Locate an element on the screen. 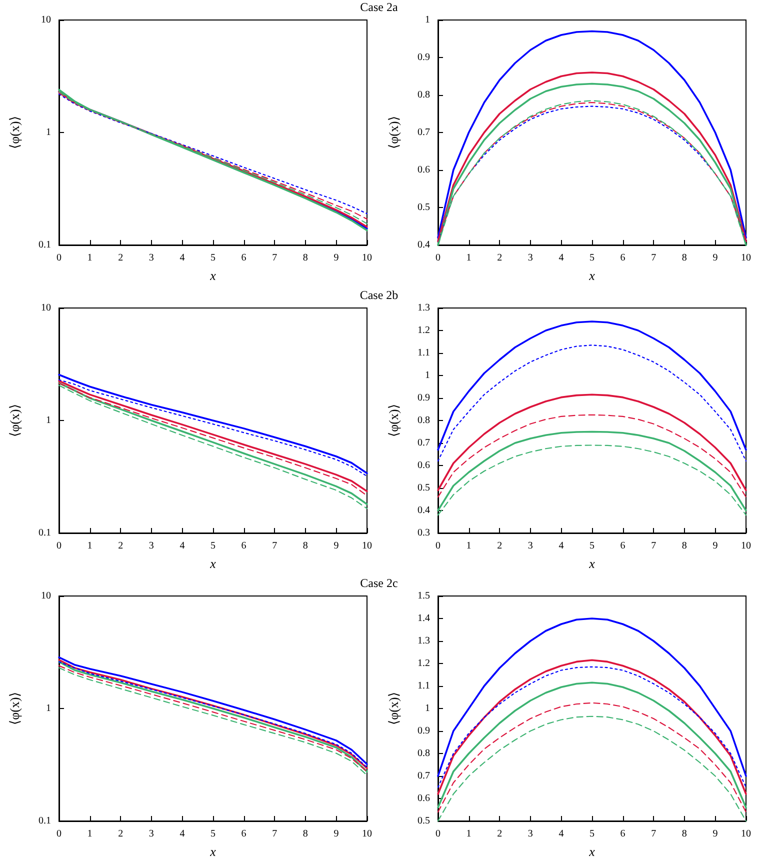 The image size is (758, 863). chart-title: Case 2c is located at coordinates (379, 583).